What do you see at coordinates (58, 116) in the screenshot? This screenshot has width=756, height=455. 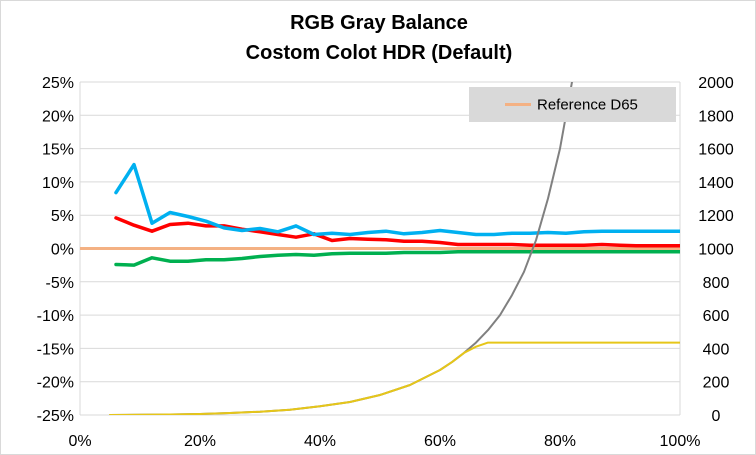 I see `y-left-tick-label: 20%` at bounding box center [58, 116].